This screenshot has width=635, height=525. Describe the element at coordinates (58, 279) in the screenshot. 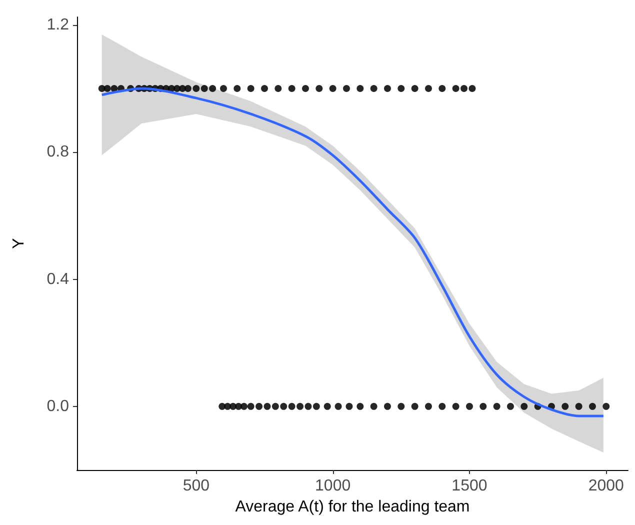

I see `y-tick-label: 0.4` at that location.